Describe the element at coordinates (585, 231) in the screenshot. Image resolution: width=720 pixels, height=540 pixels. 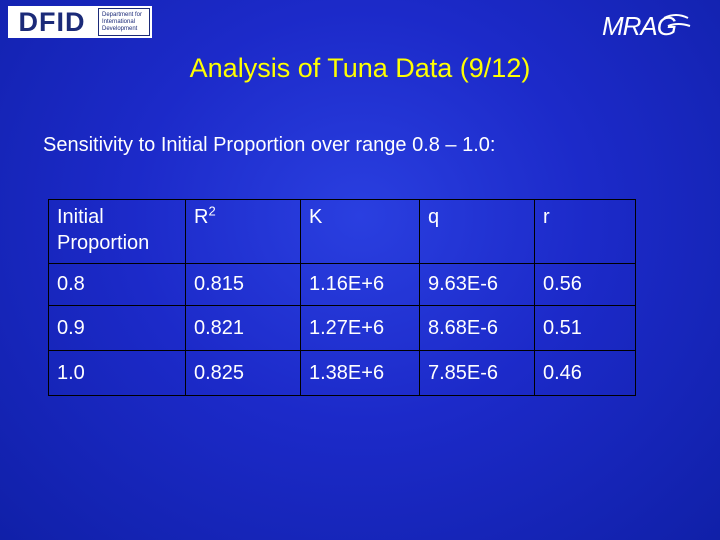
I see `header-r: r` at that location.